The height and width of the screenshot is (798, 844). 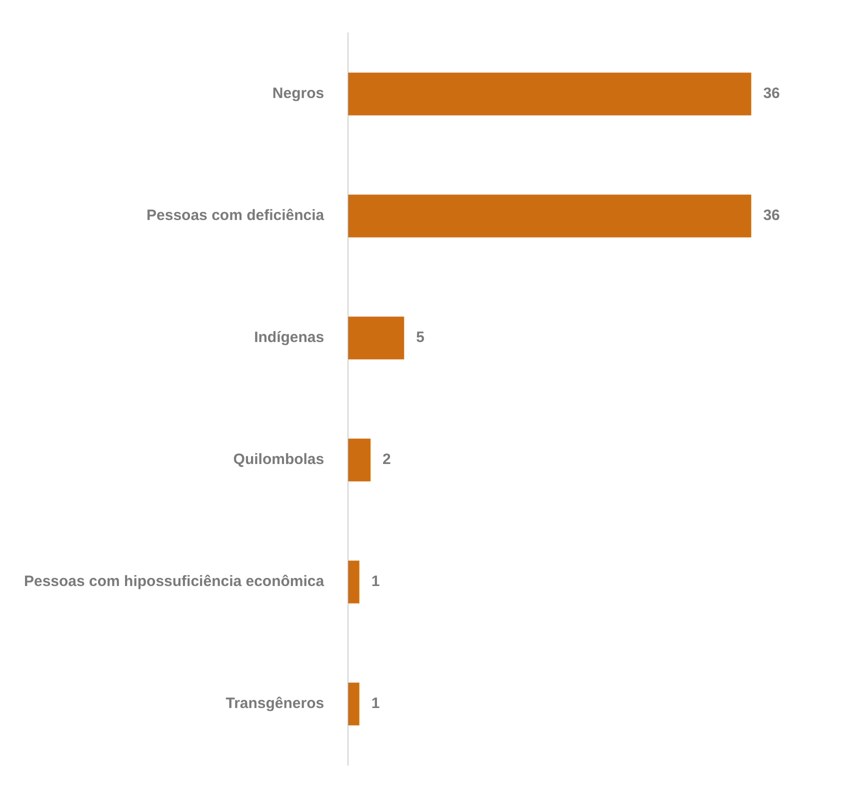 What do you see at coordinates (298, 93) in the screenshot?
I see `y-tick-label: Negros` at bounding box center [298, 93].